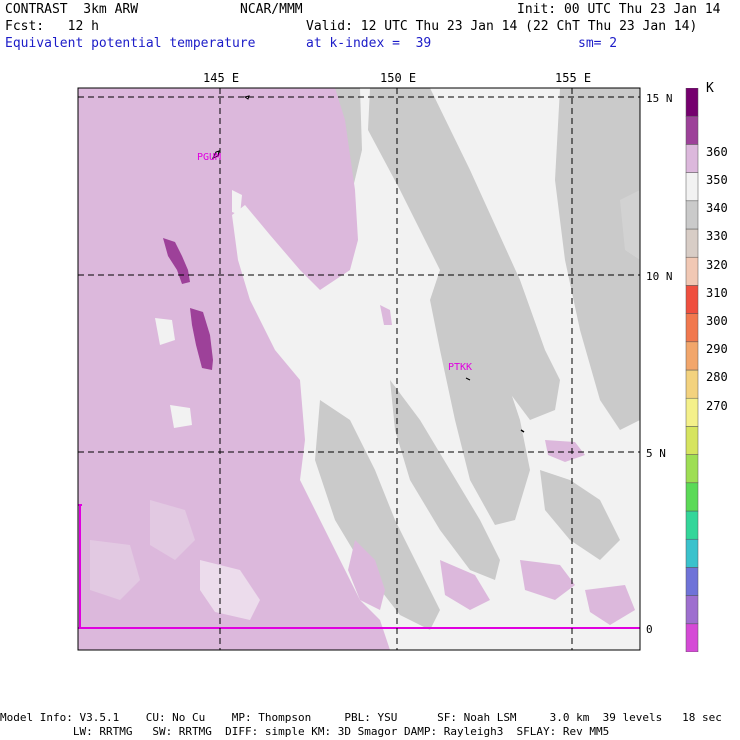 Image resolution: width=740 pixels, height=740 pixels. I want to click on colorbar-tick-label: 300, so click(717, 321).